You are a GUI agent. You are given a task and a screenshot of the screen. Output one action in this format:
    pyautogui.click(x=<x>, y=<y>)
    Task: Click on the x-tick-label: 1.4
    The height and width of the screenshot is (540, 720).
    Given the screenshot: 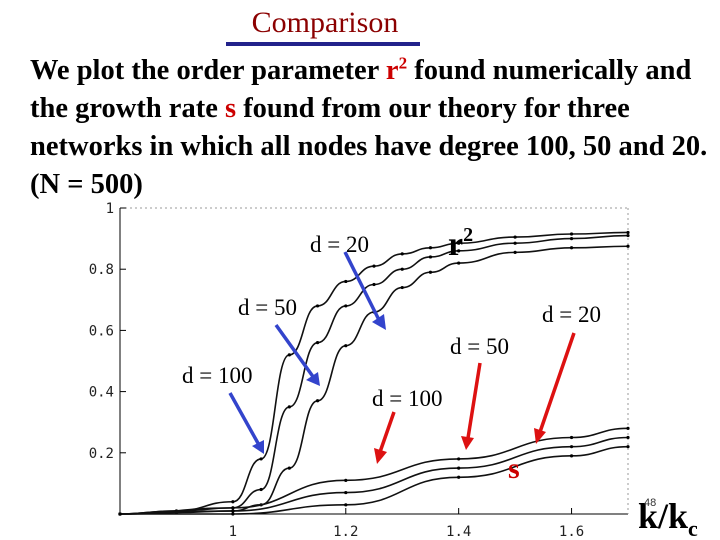 What is the action you would take?
    pyautogui.click(x=458, y=532)
    